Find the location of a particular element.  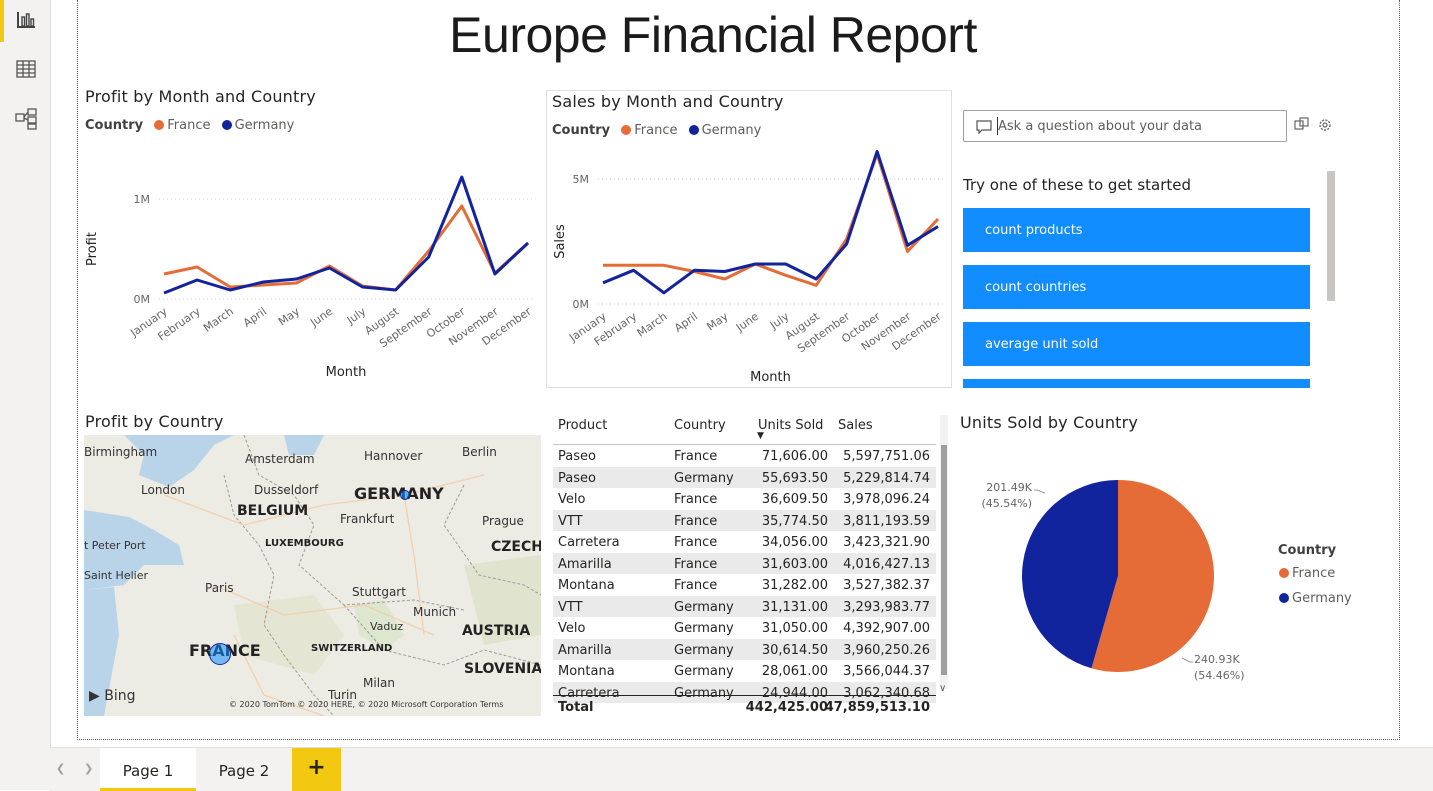

suggestion-button: count products is located at coordinates (1136, 230).